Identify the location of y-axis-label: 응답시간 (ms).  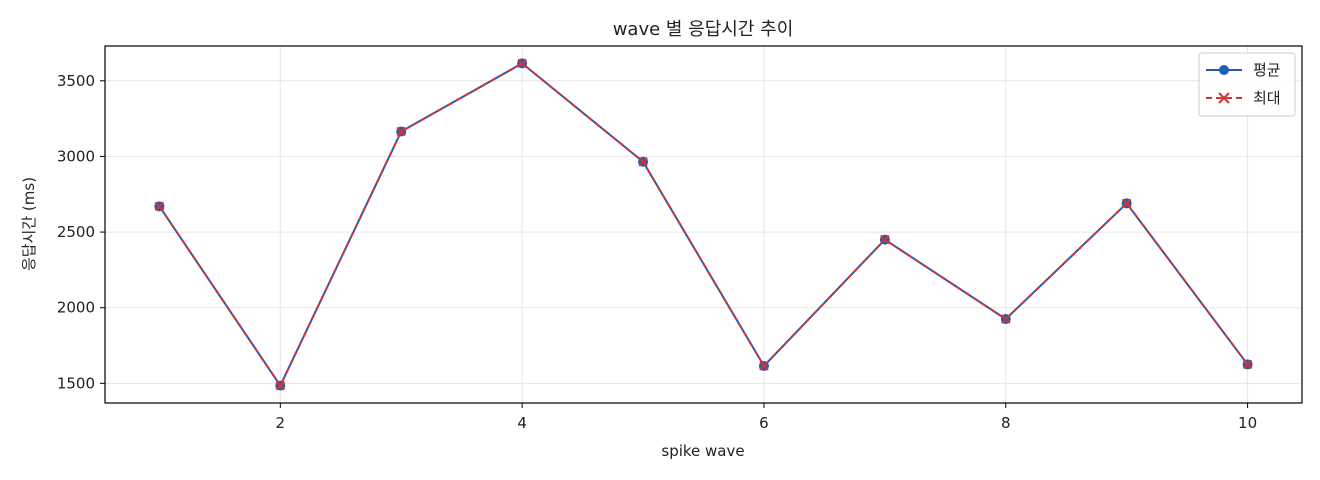
(29, 224).